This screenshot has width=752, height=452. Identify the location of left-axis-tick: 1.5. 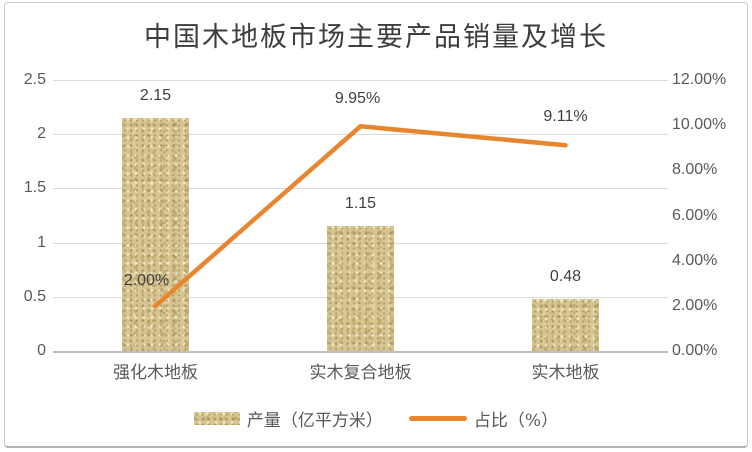
(34, 188).